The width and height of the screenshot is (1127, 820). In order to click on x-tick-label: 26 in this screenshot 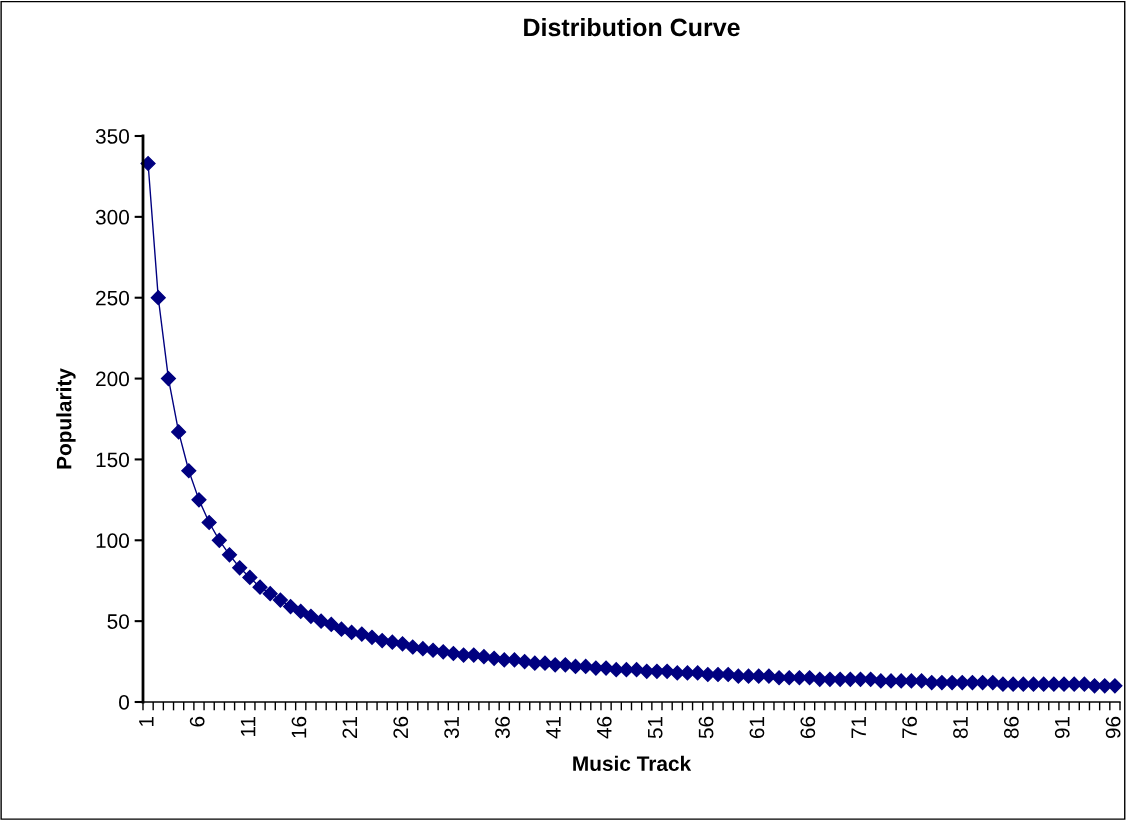, I will do `click(401, 727)`.